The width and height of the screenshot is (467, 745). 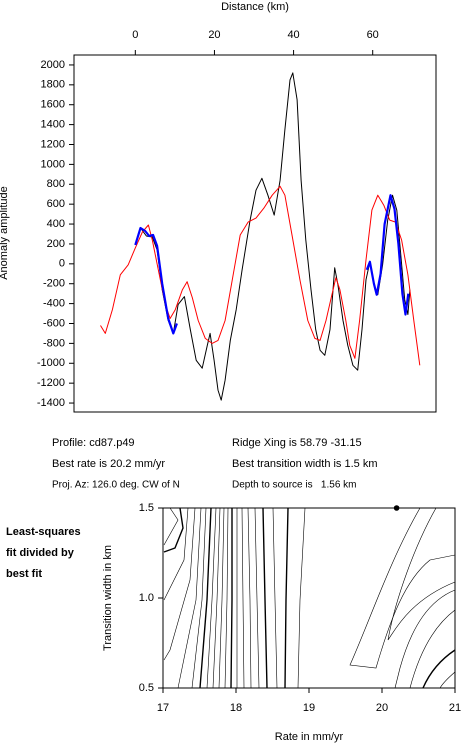 I want to click on y-tick-label: 2000, so click(x=53, y=65).